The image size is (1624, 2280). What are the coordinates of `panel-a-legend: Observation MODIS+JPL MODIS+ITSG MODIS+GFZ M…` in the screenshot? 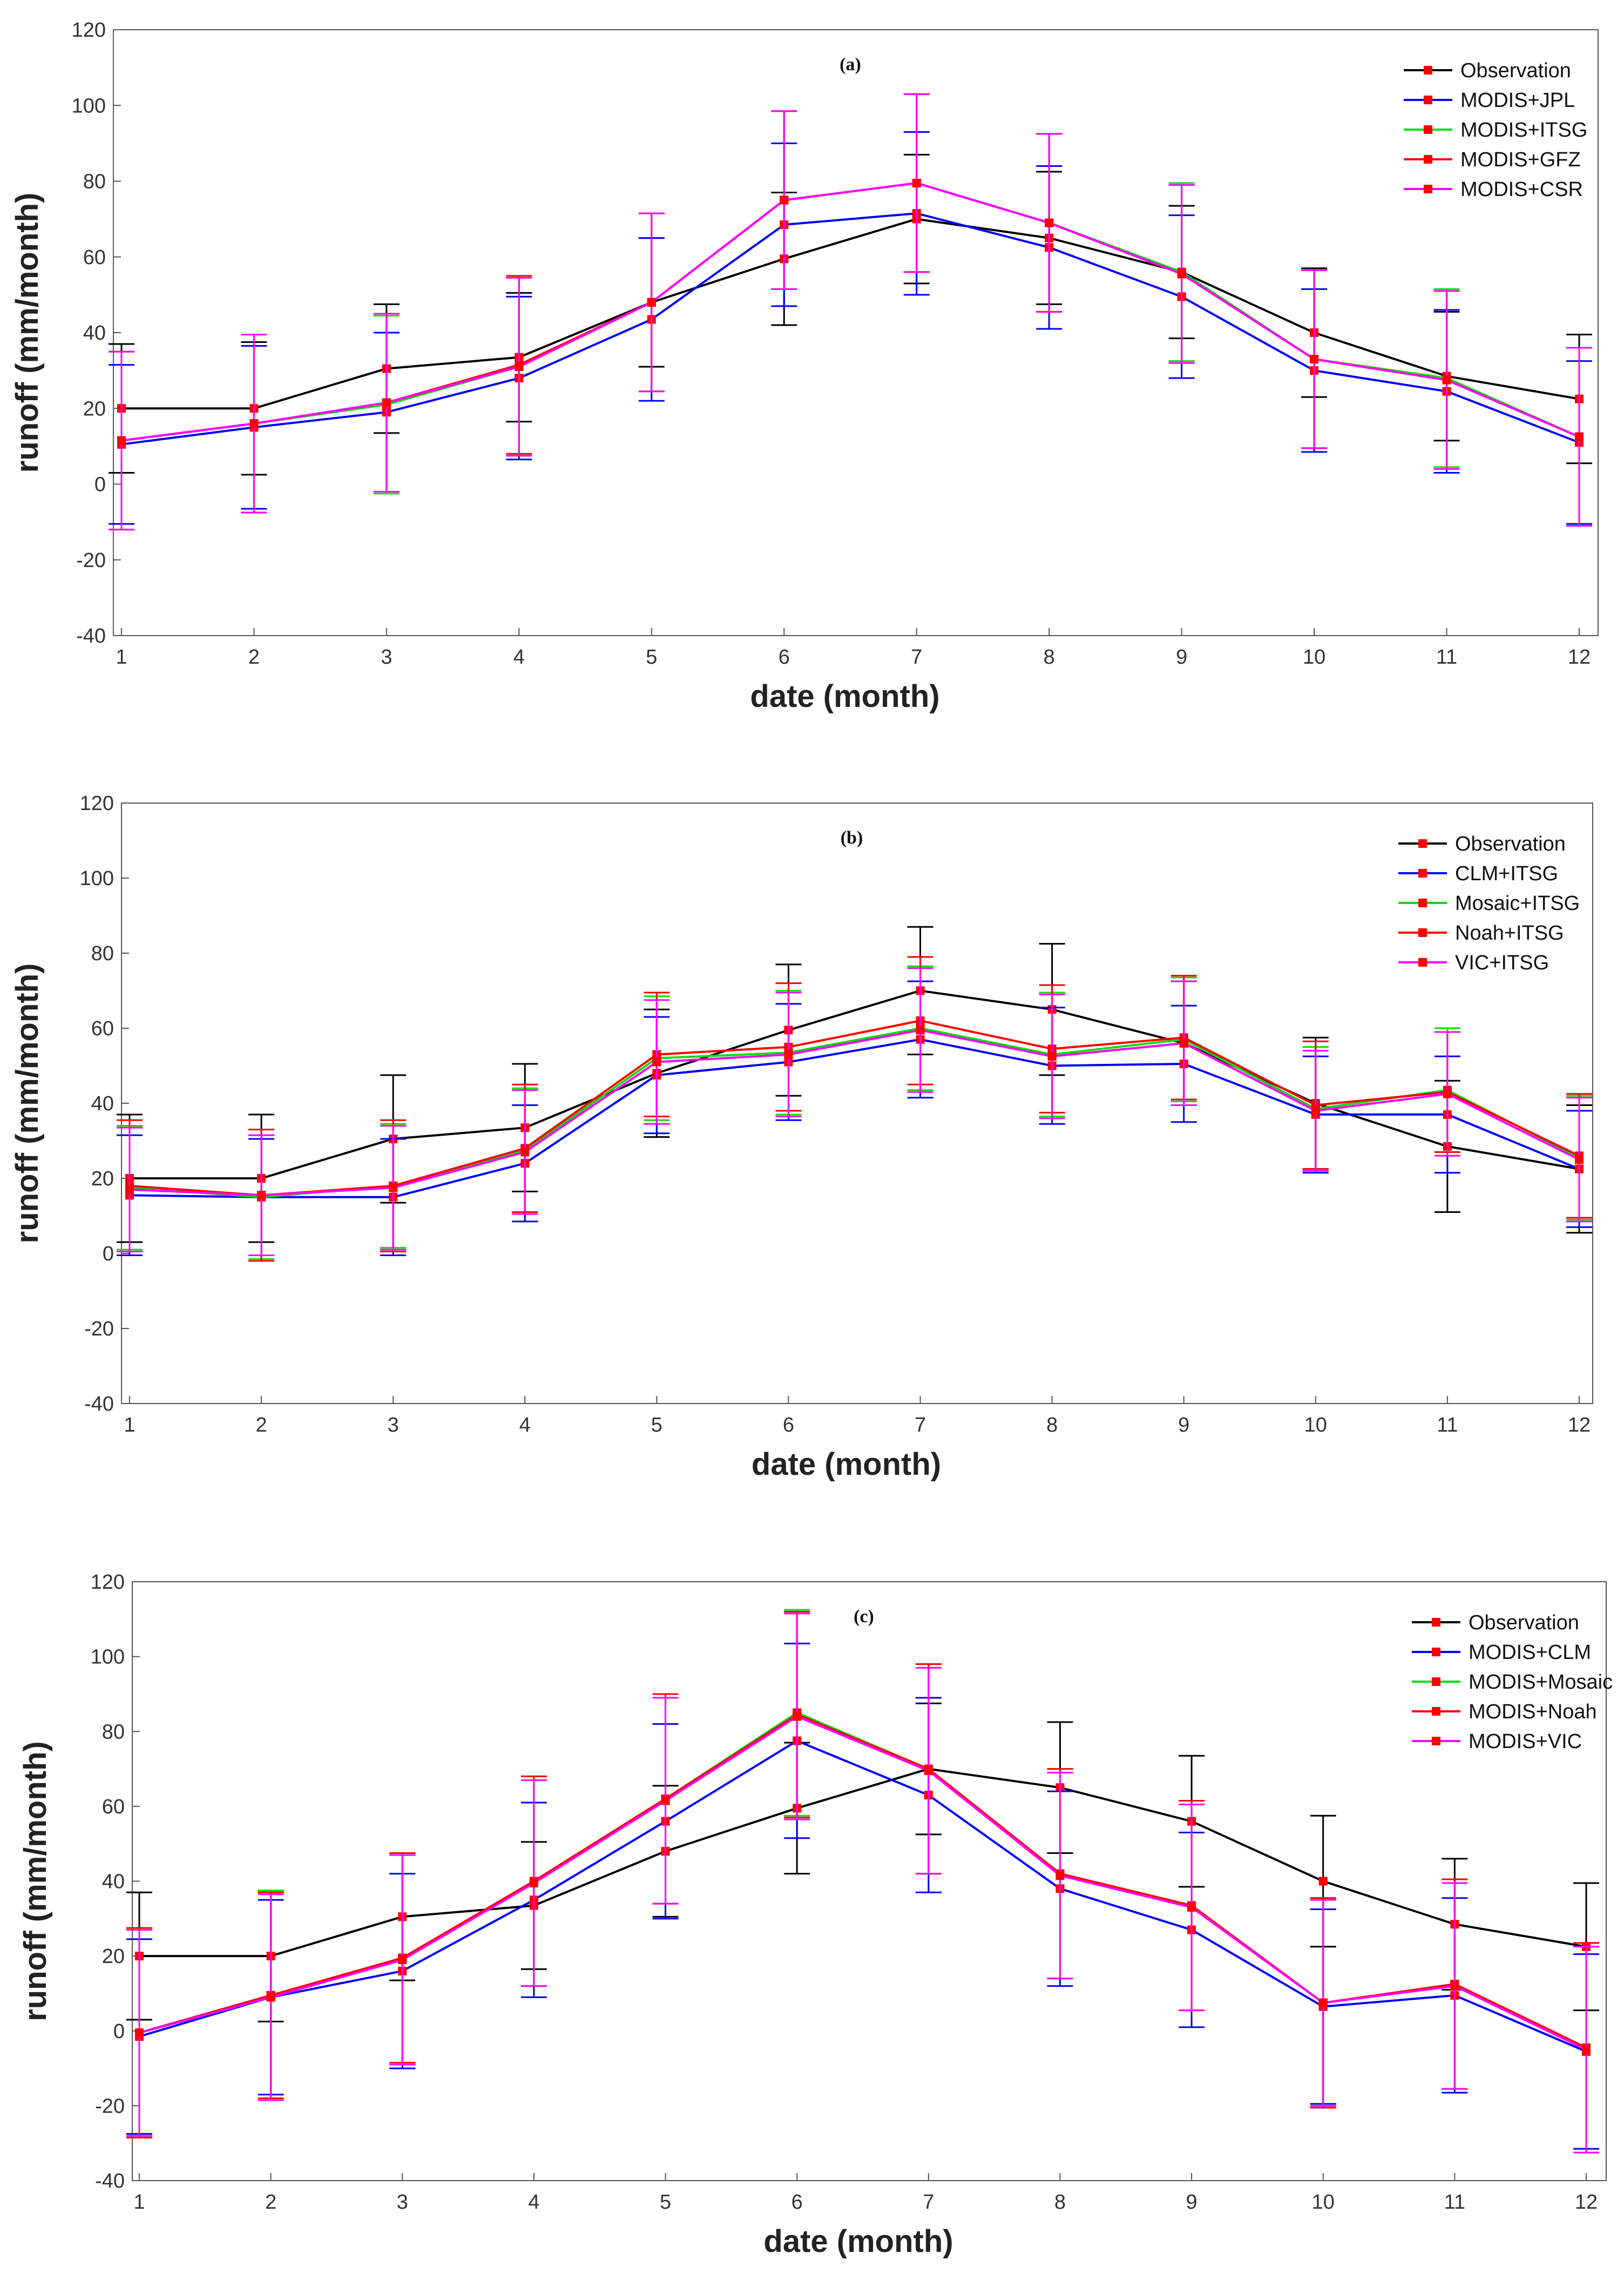 It's located at (1495, 130).